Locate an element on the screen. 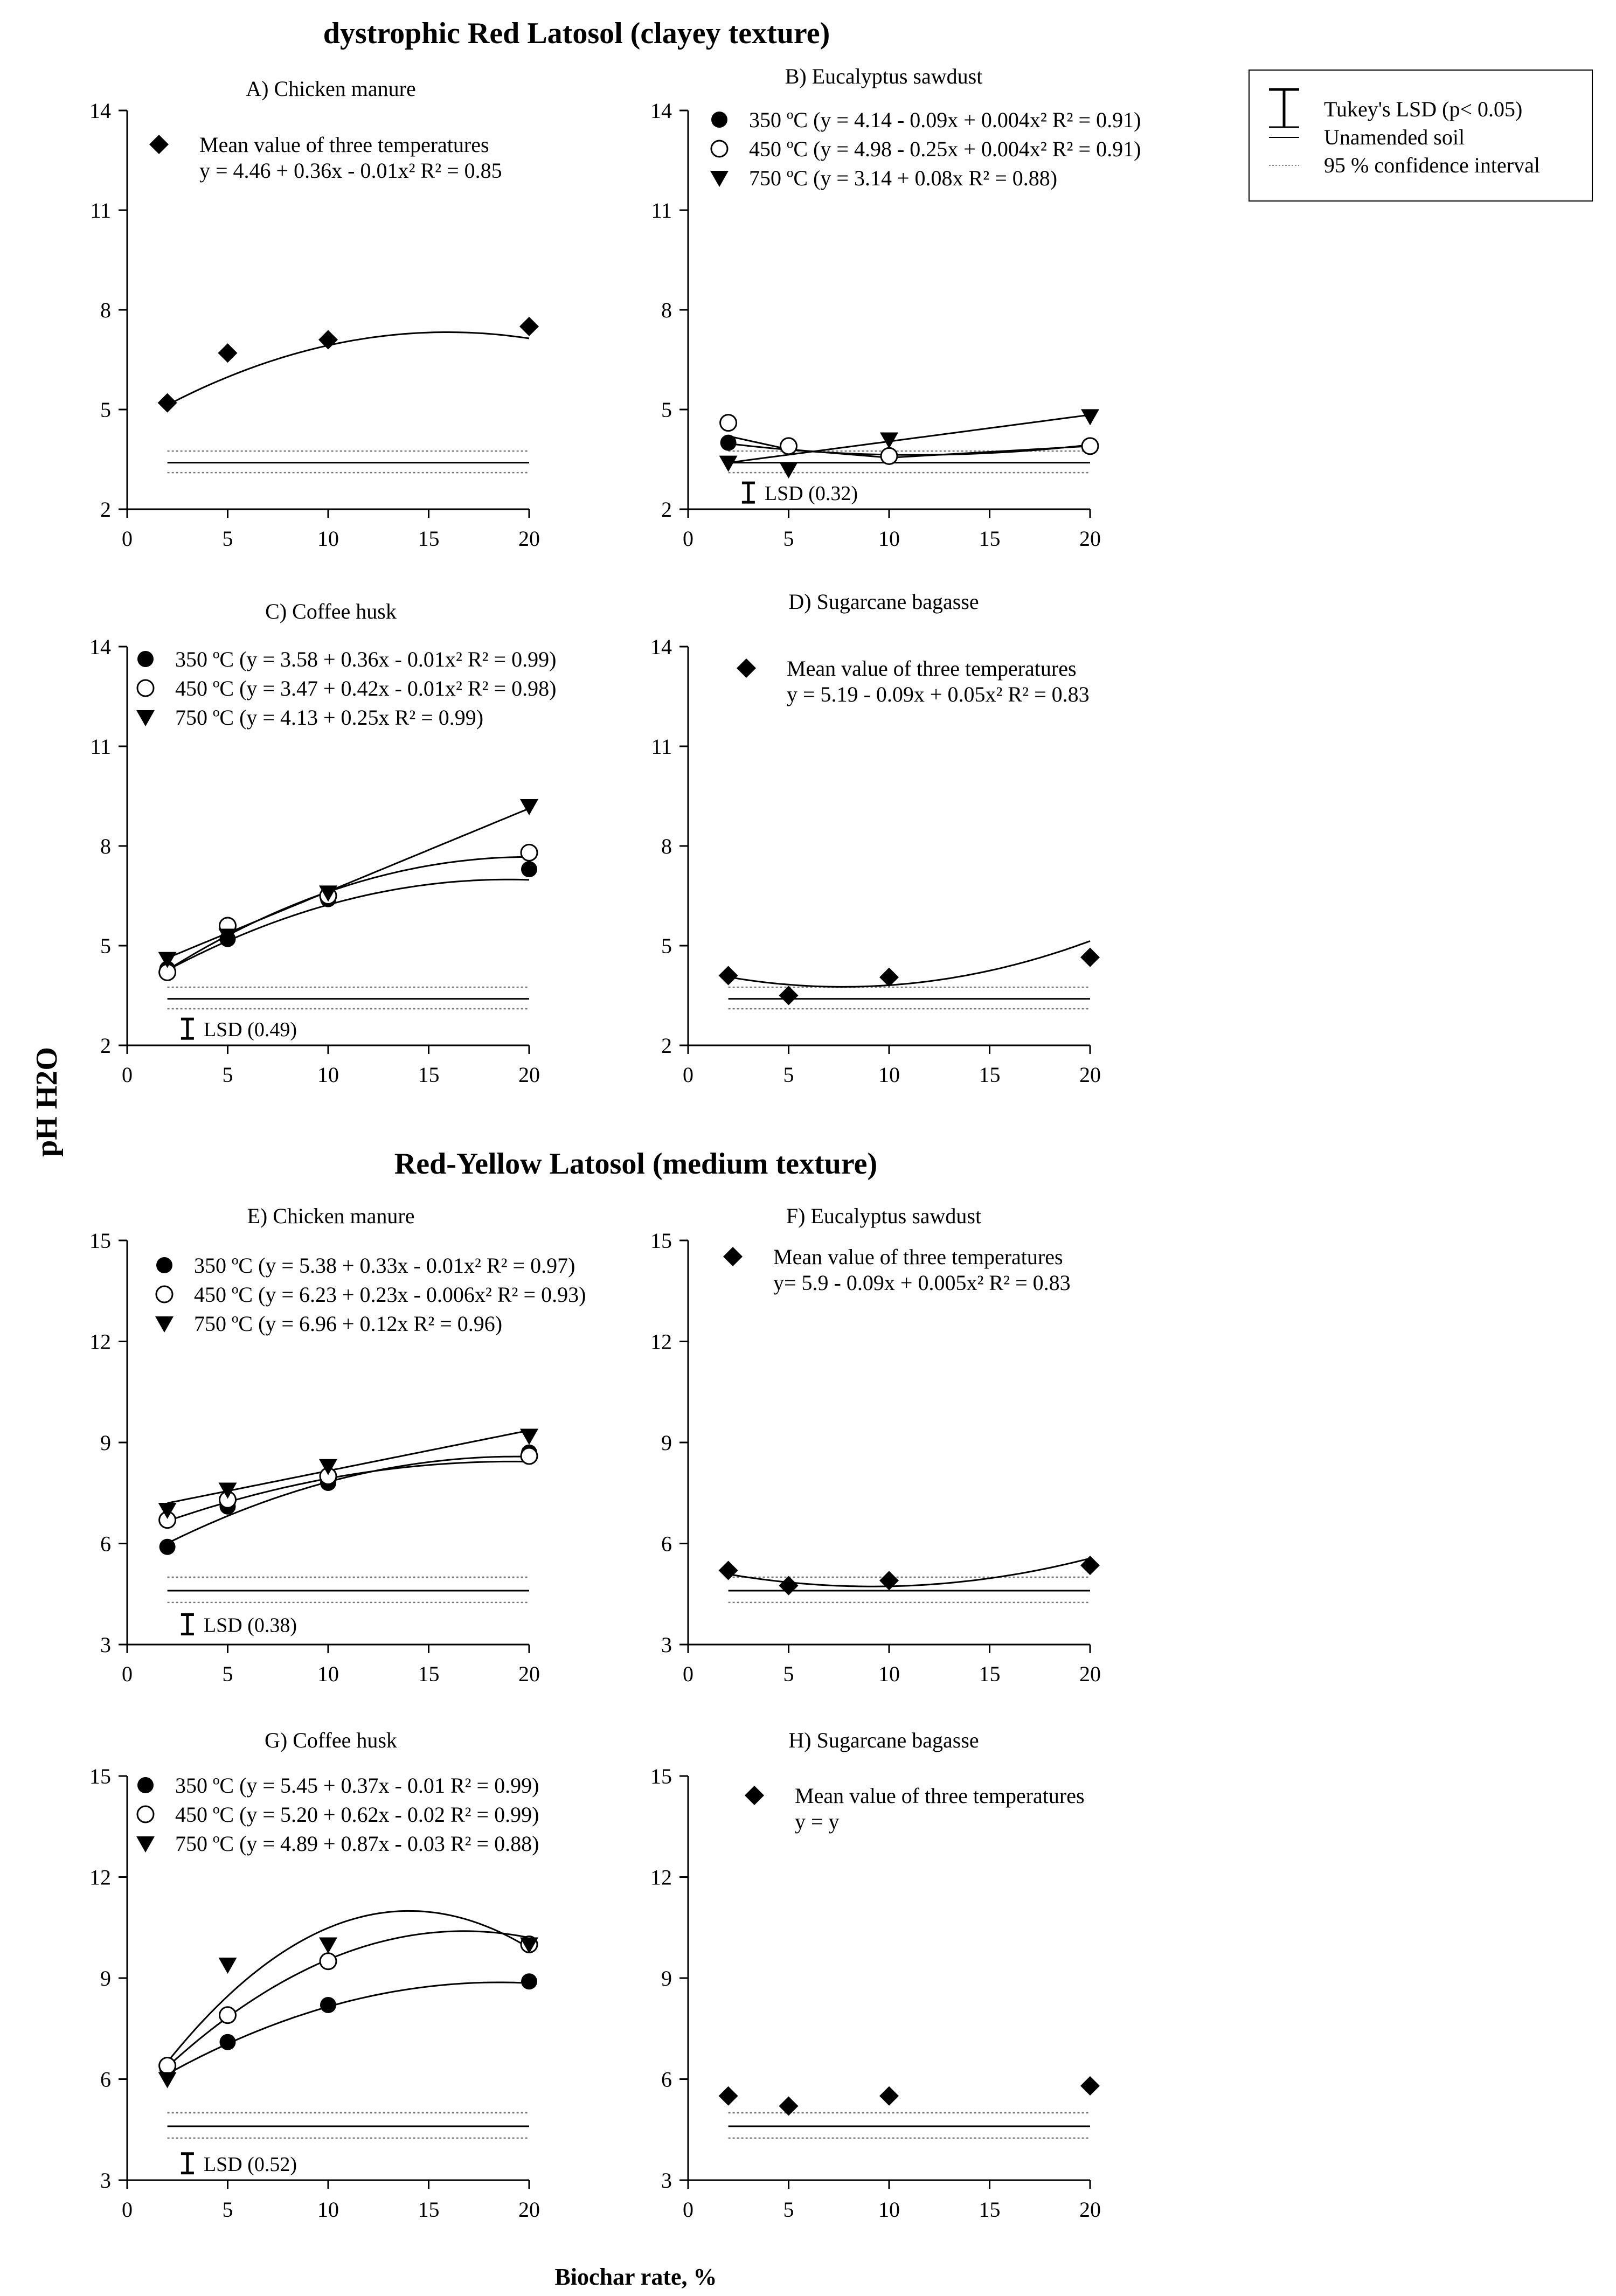 This screenshot has width=1616, height=2296. lsd-symbol-icon is located at coordinates (1284, 108).